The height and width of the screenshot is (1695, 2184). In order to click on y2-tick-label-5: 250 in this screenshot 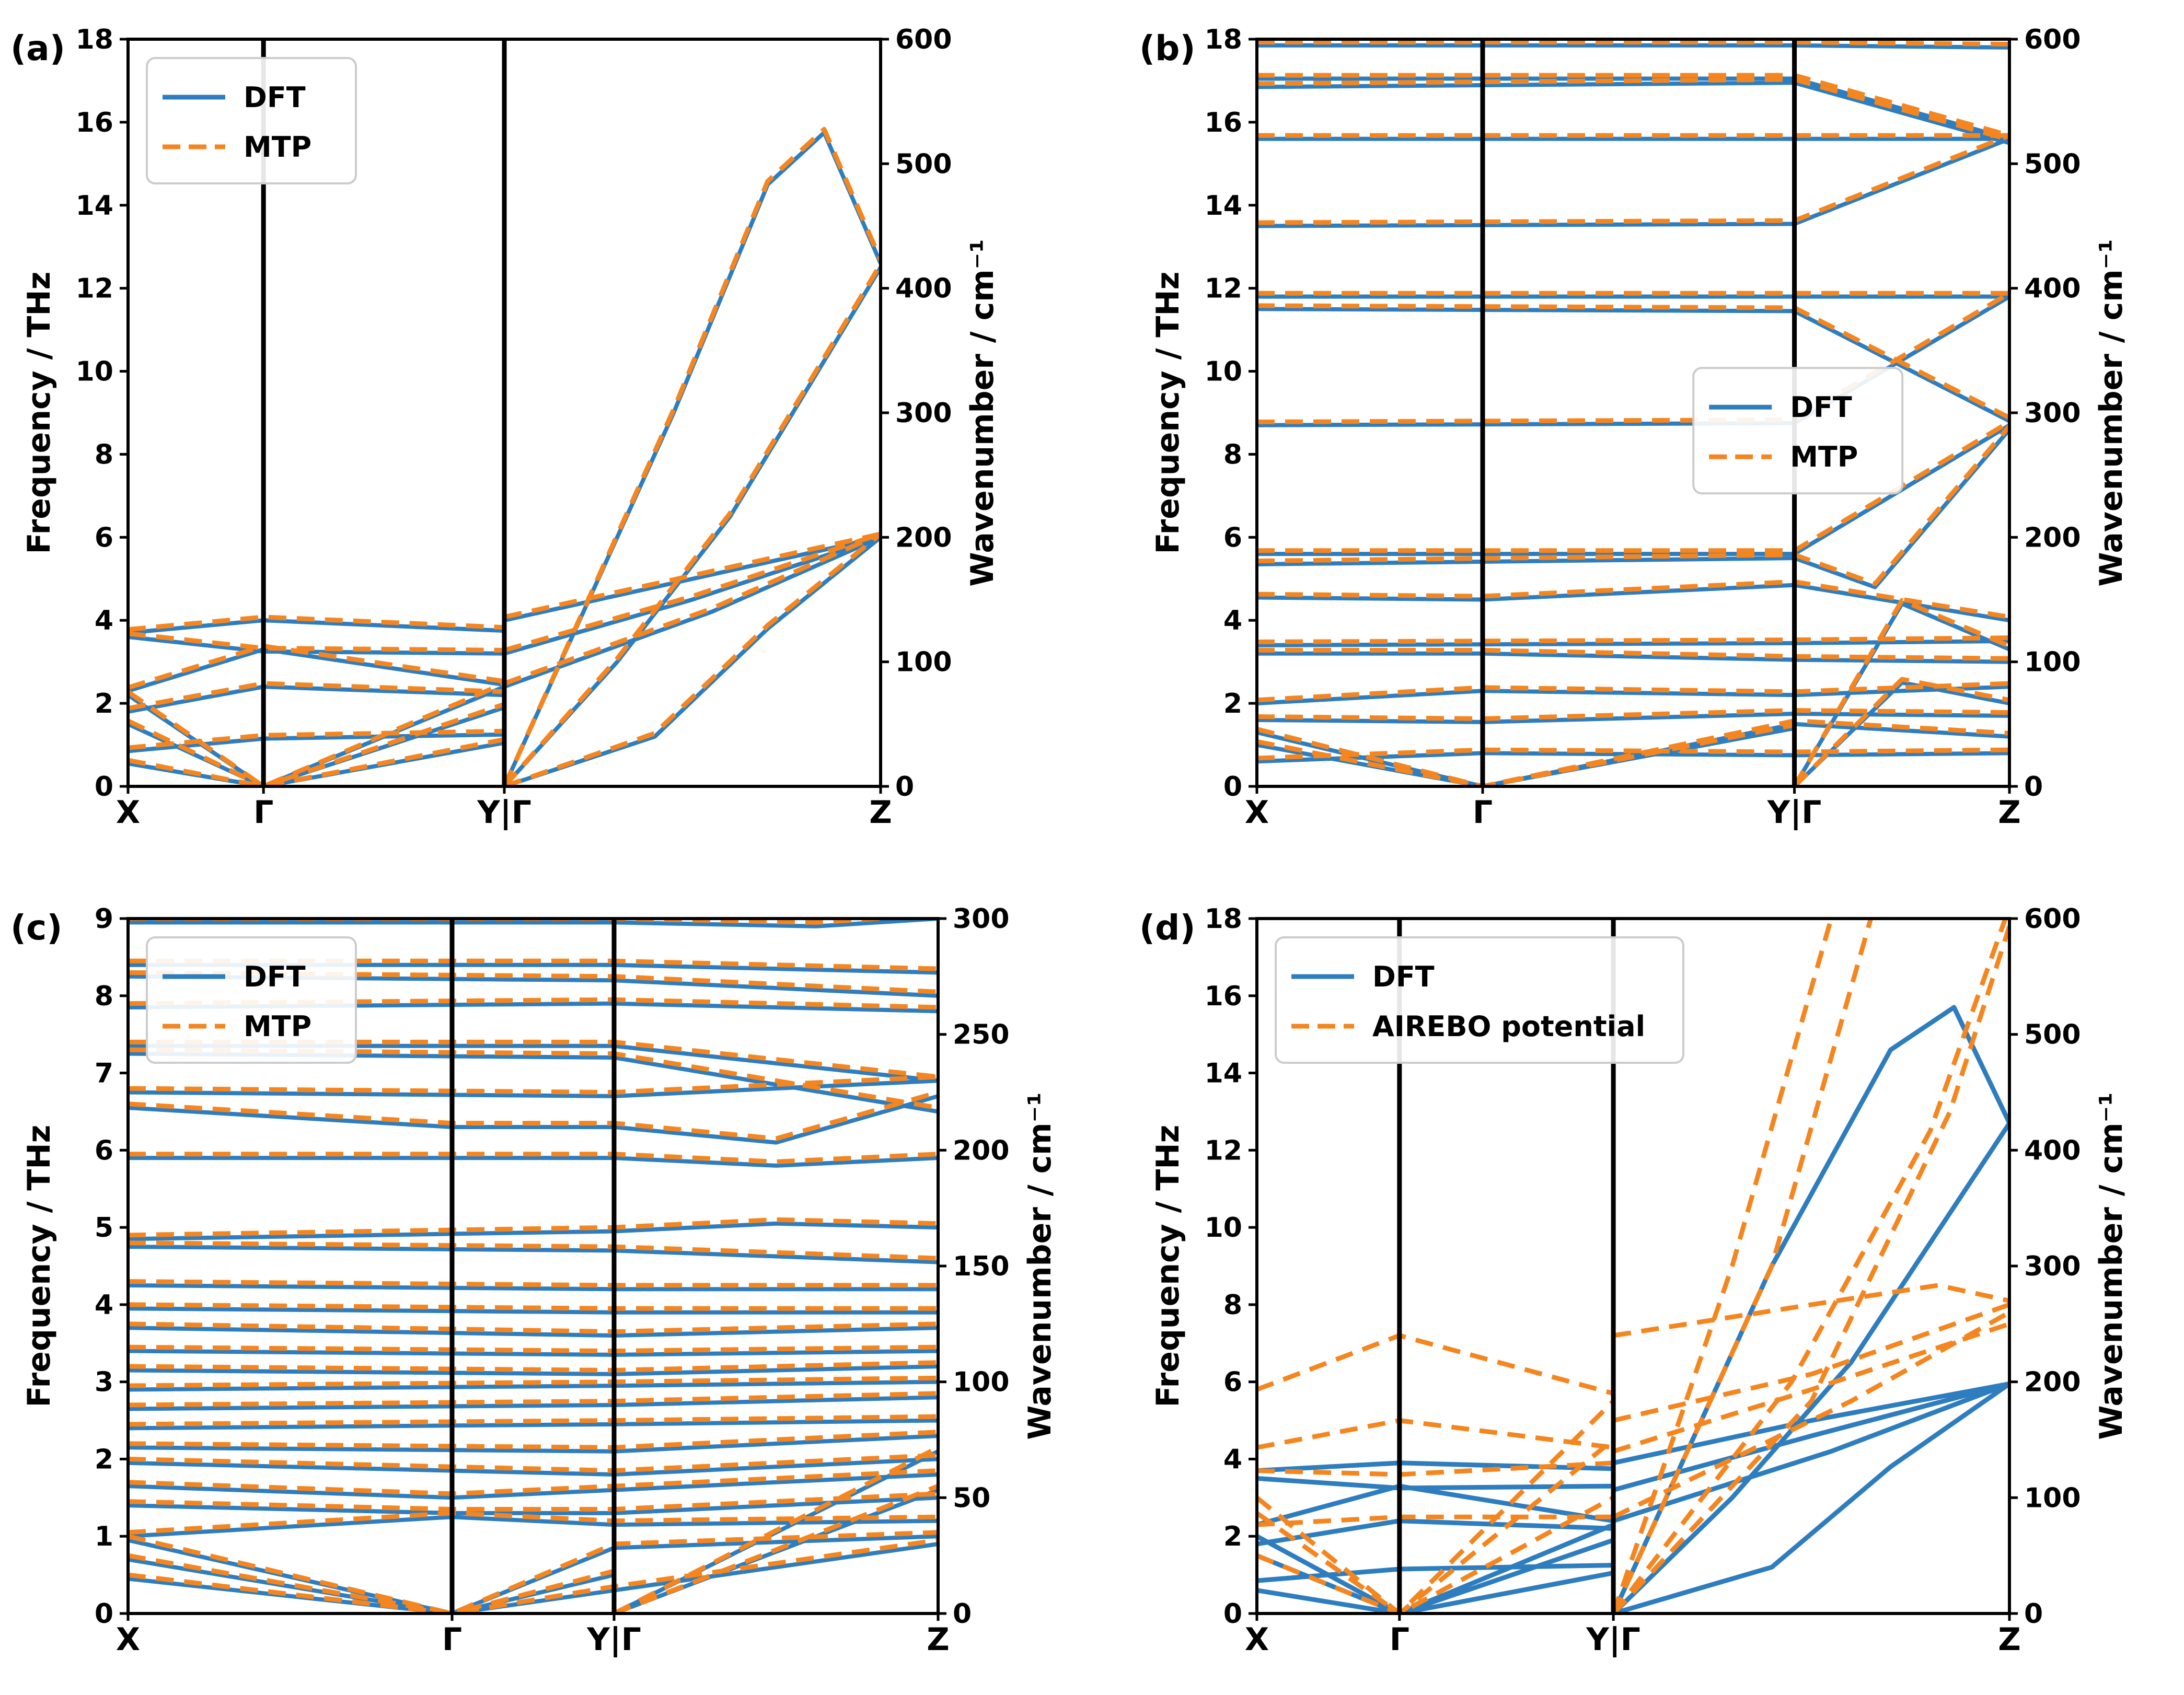, I will do `click(982, 1035)`.